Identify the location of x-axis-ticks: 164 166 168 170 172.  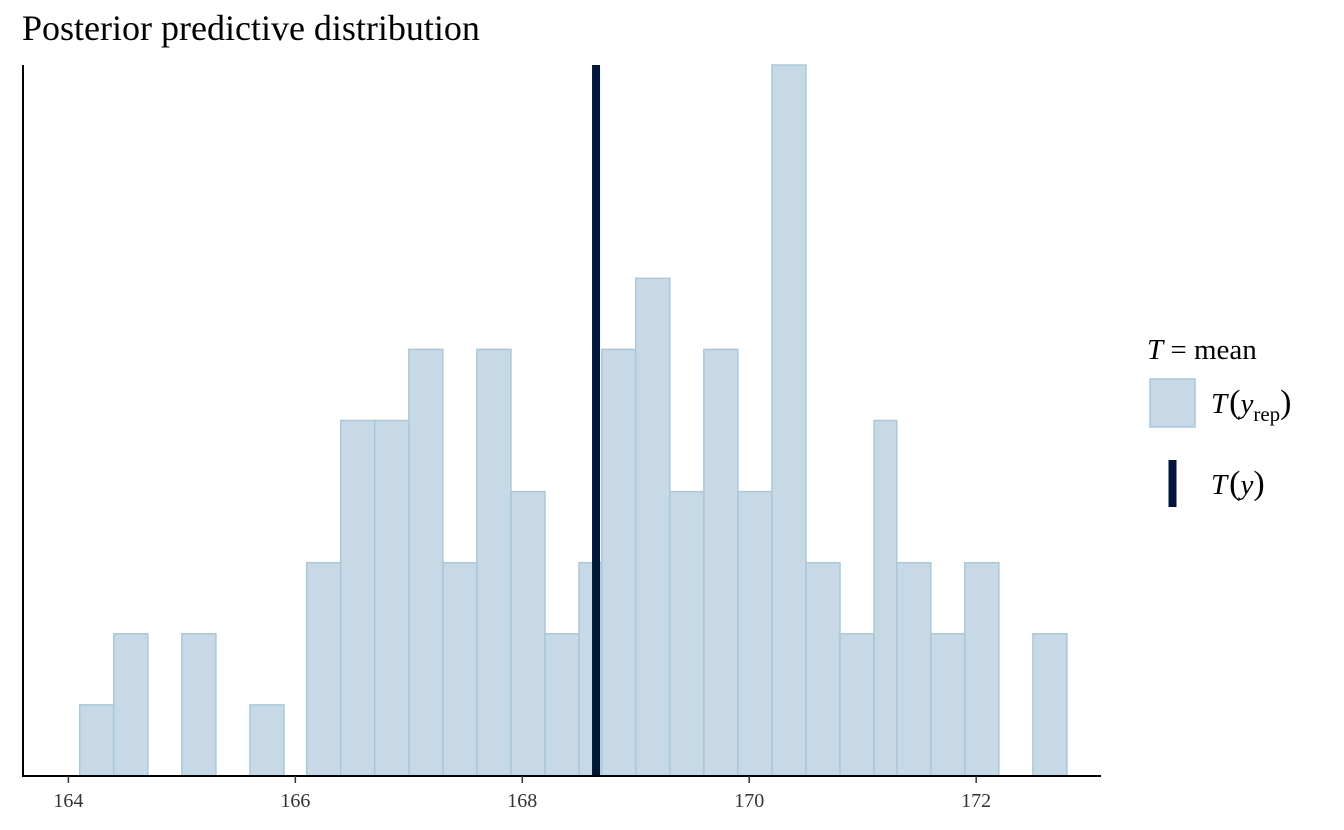
(522, 794).